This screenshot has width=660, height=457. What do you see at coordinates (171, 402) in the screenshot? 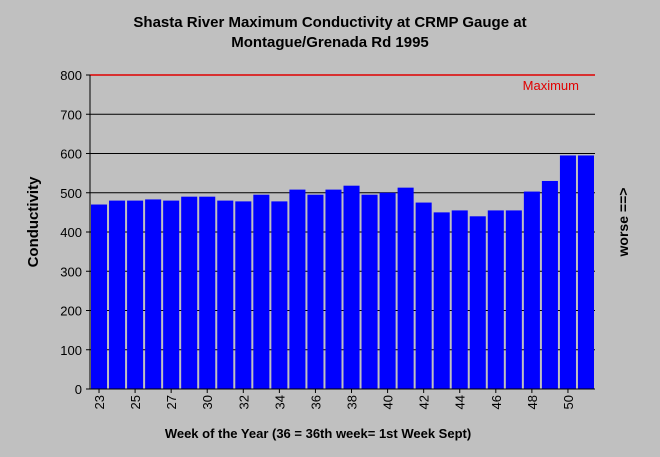
I see `x-tick-label: 27` at bounding box center [171, 402].